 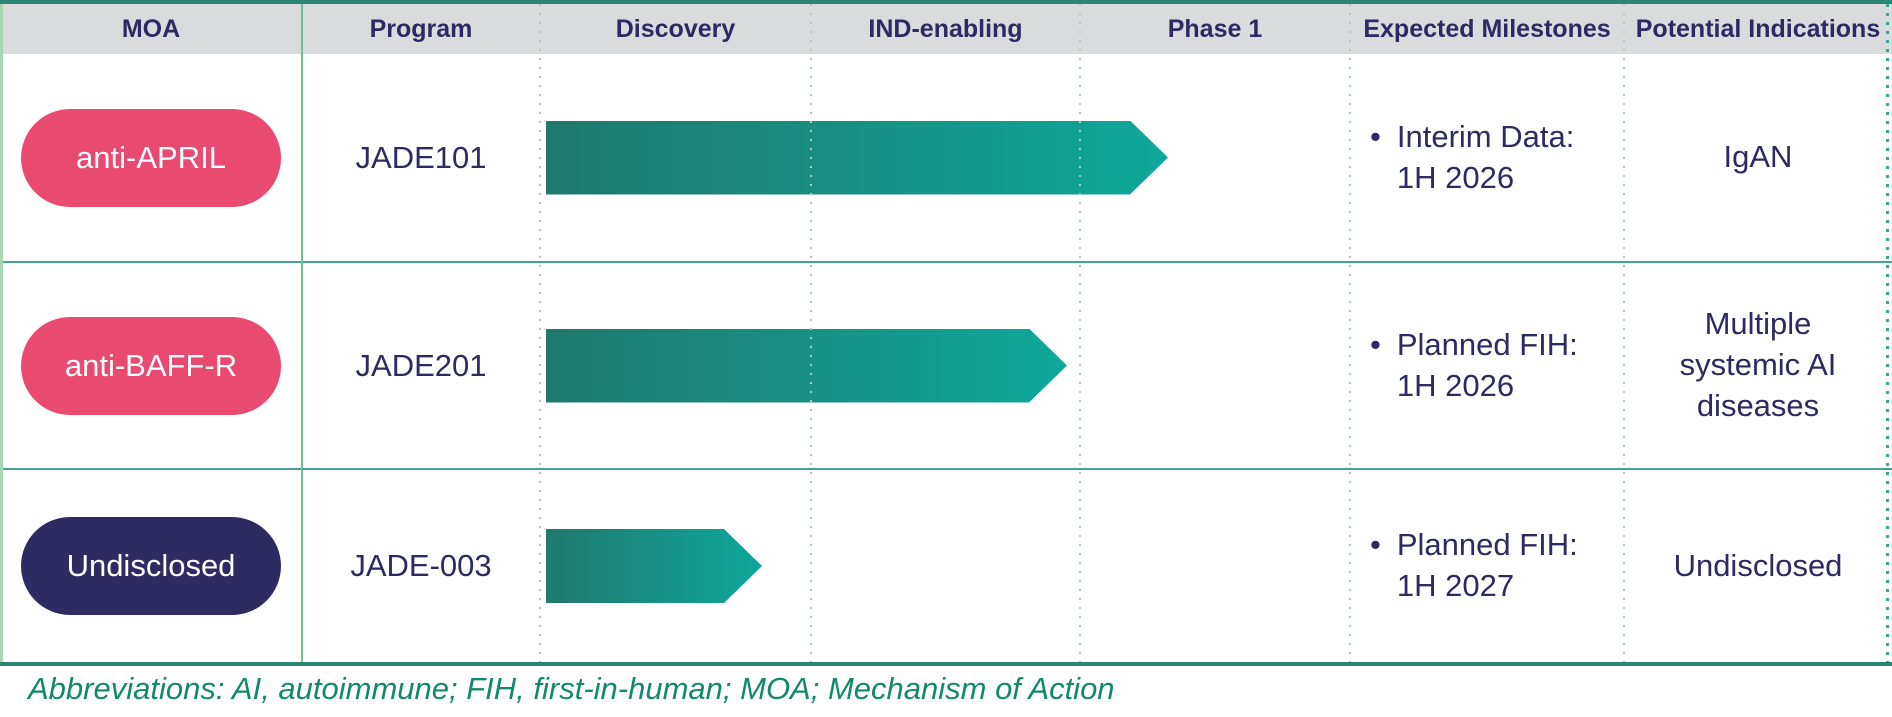 I want to click on program-label: JADE101, so click(x=421, y=157).